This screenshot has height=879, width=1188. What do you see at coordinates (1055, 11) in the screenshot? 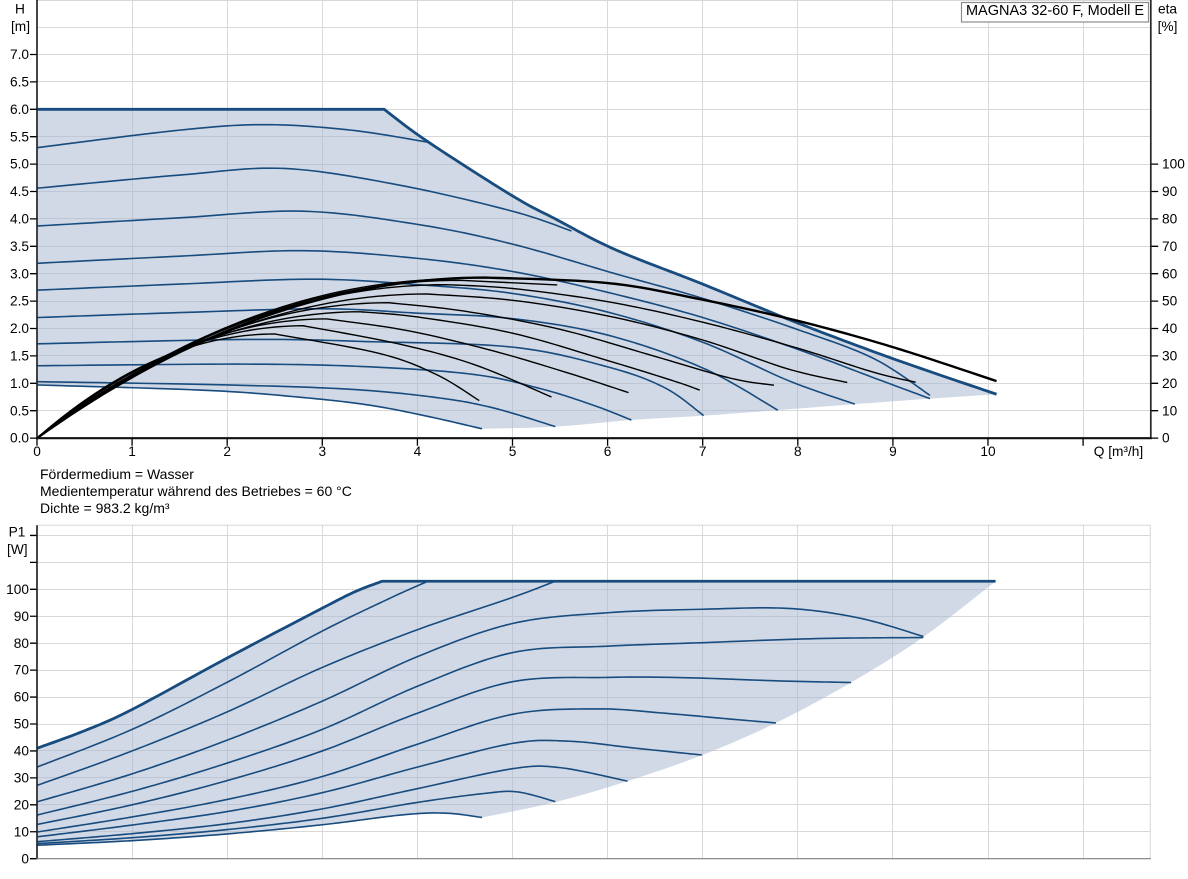
I see `svg-text: MAGNA3 32-60 F, Modell E` at bounding box center [1055, 11].